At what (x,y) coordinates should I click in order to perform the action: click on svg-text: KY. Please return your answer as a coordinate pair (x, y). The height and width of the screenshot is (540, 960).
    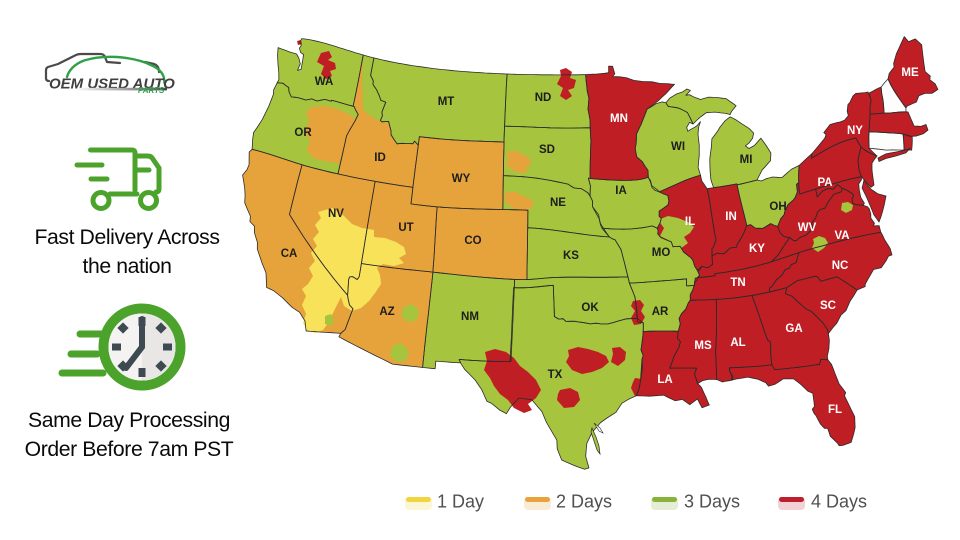
    Looking at the image, I should click on (757, 249).